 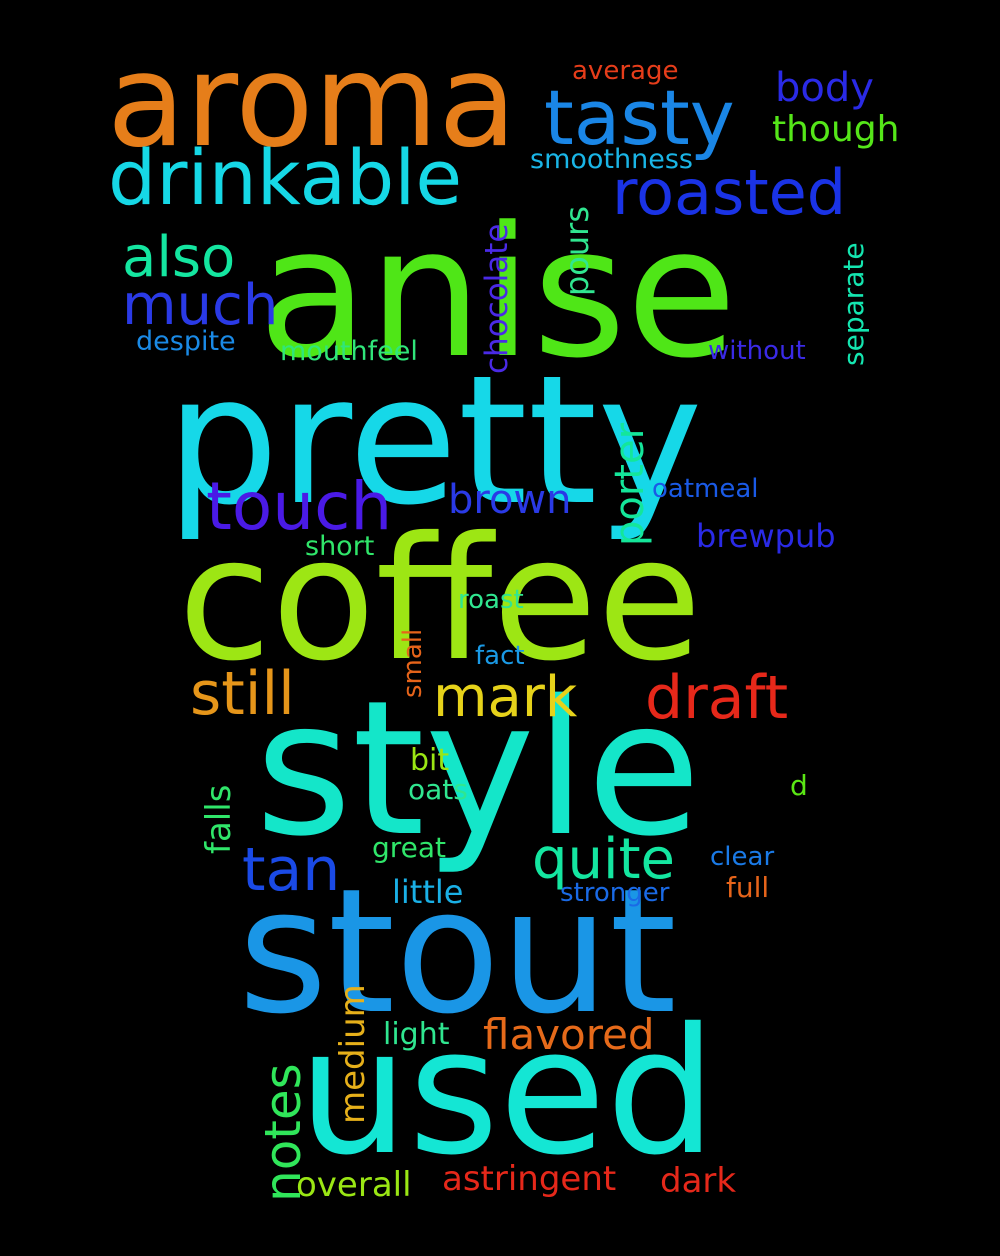 What do you see at coordinates (340, 546) in the screenshot?
I see `word-short: short` at bounding box center [340, 546].